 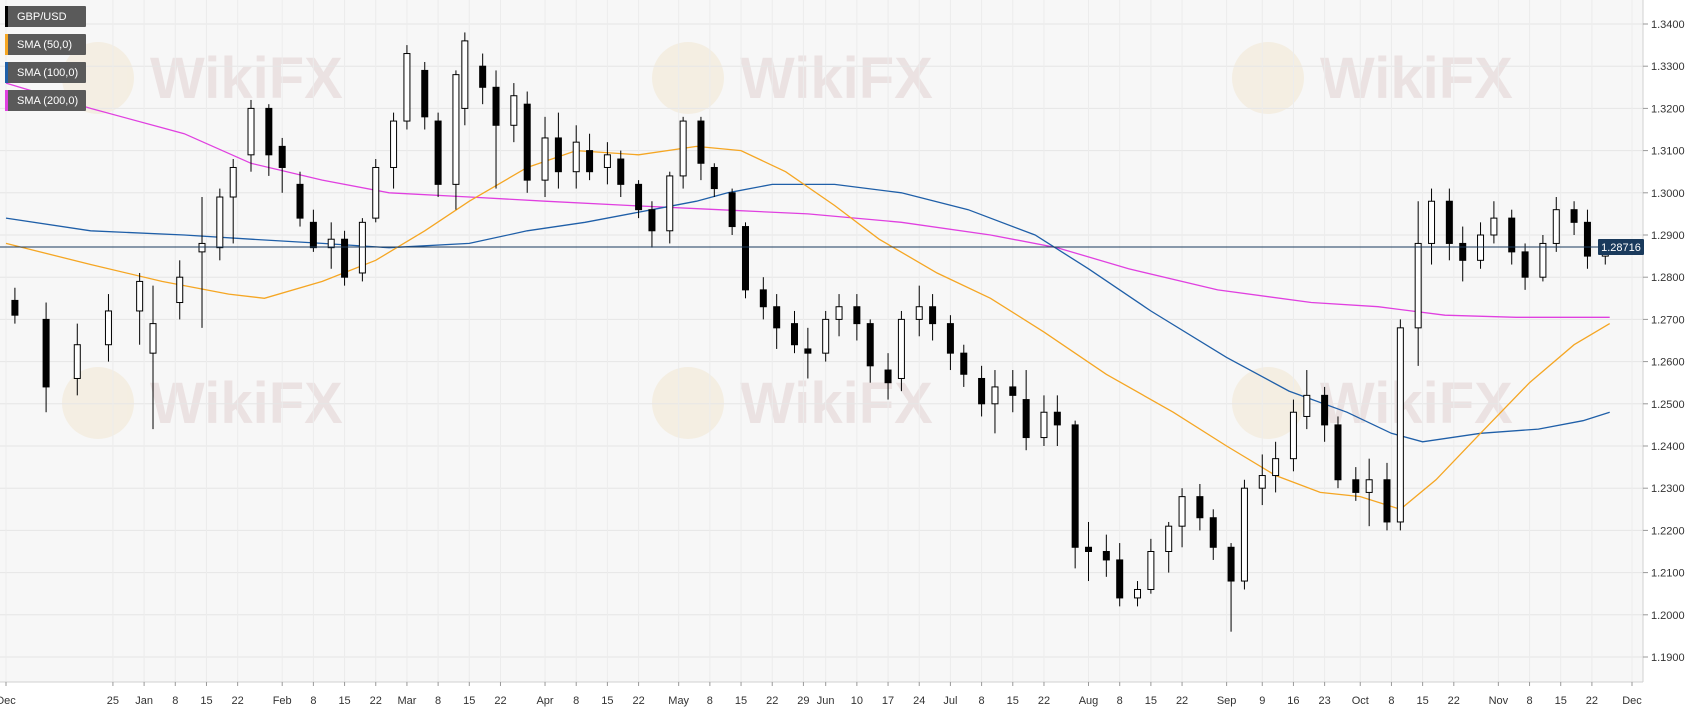 I want to click on legend-item-gbpusd: GBP/USD, so click(x=46, y=16).